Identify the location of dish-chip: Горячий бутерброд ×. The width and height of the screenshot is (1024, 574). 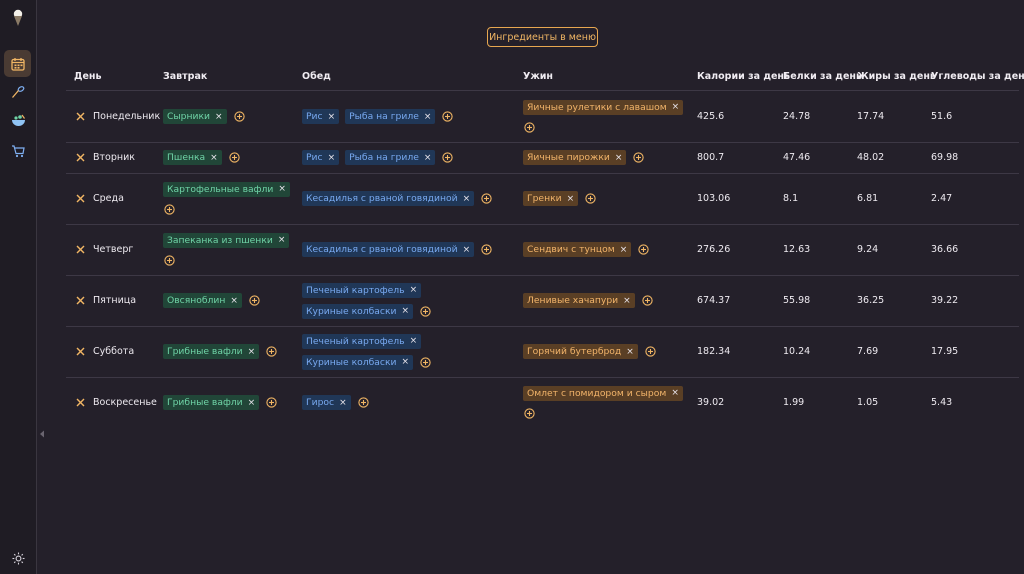
(580, 351).